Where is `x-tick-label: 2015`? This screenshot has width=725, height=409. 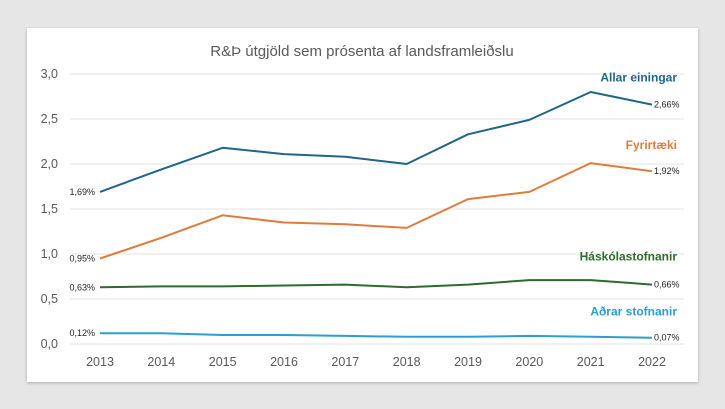
x-tick-label: 2015 is located at coordinates (223, 362).